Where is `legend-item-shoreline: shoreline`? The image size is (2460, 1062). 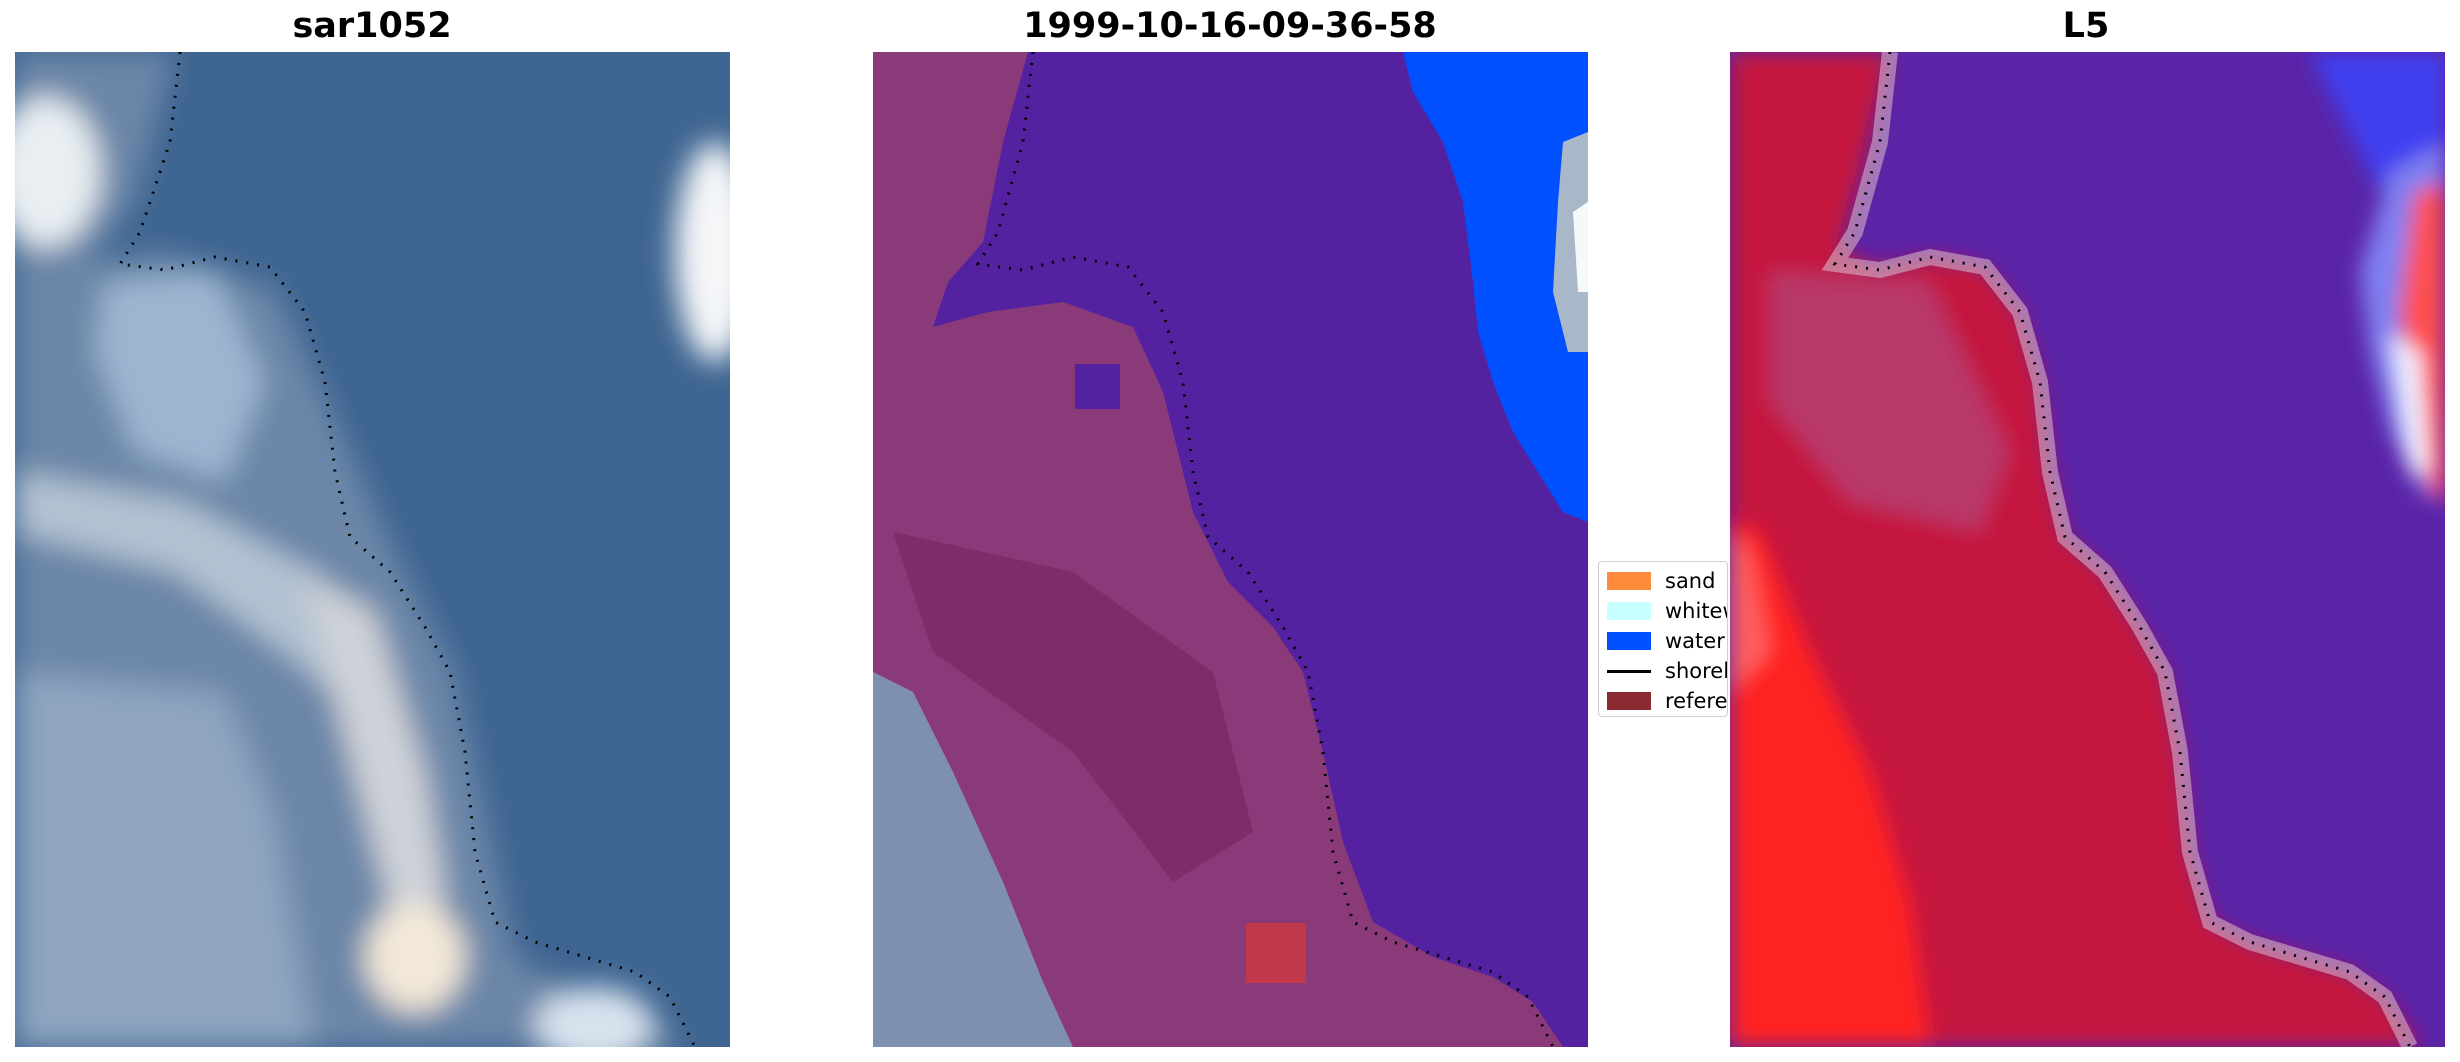
legend-item-shoreline: shoreline is located at coordinates (1667, 671).